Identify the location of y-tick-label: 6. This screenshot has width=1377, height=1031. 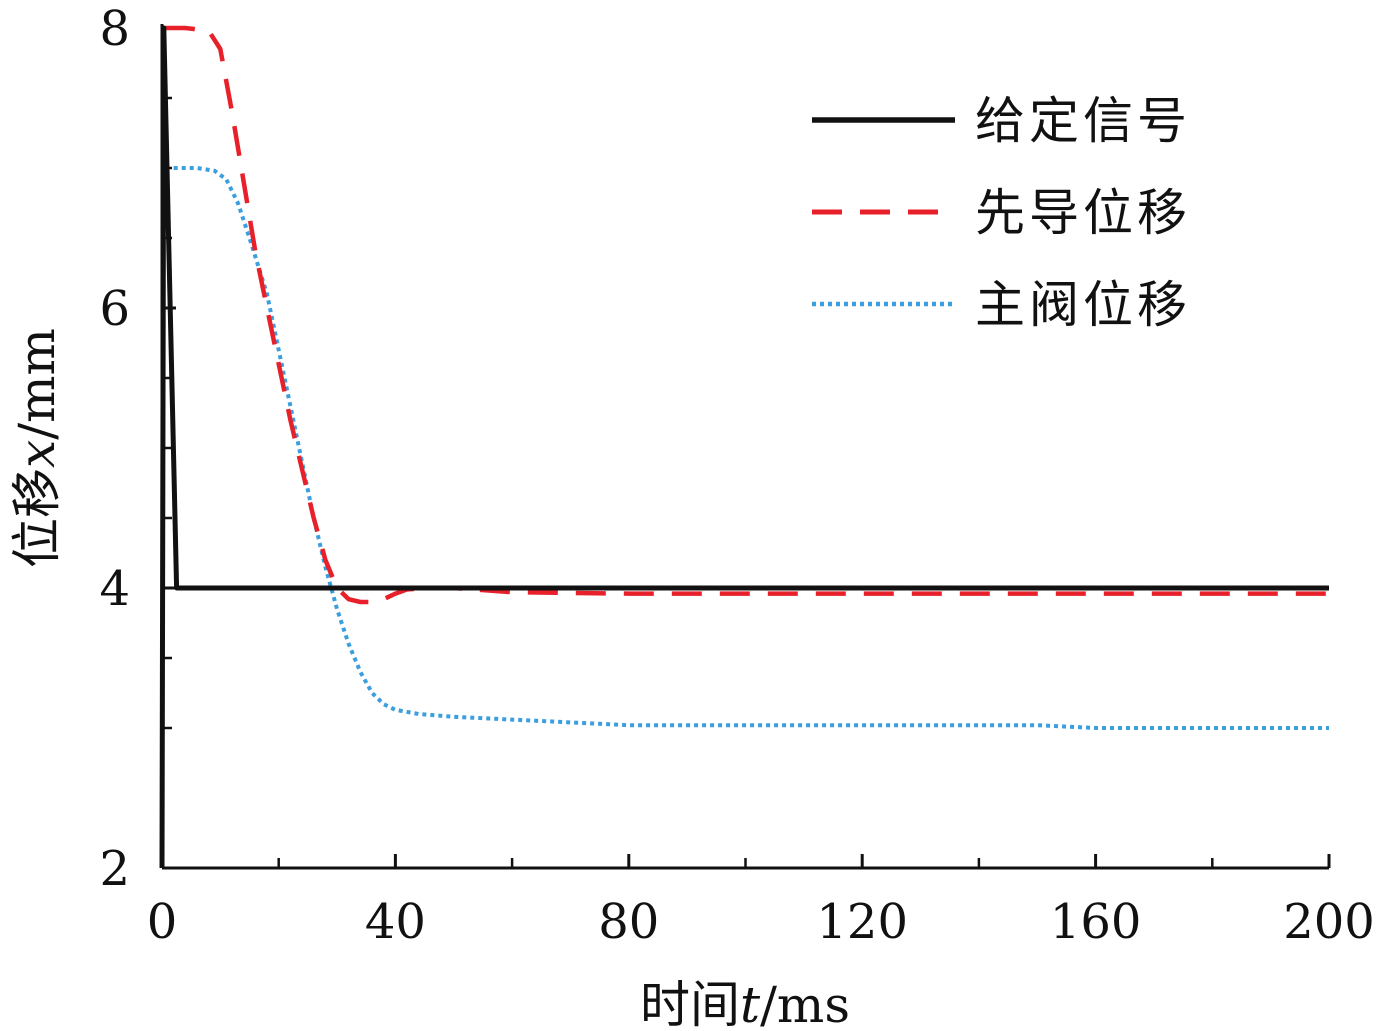
(114, 309).